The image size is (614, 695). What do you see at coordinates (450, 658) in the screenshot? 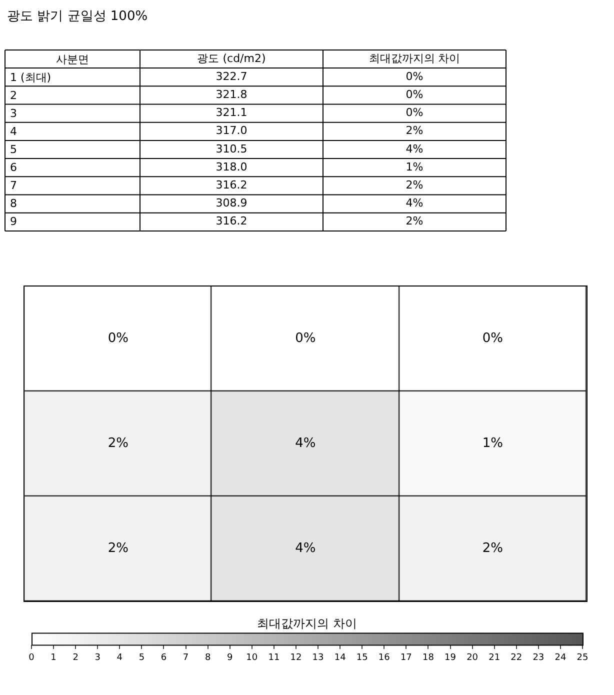
I see `color-bar-label: 19` at bounding box center [450, 658].